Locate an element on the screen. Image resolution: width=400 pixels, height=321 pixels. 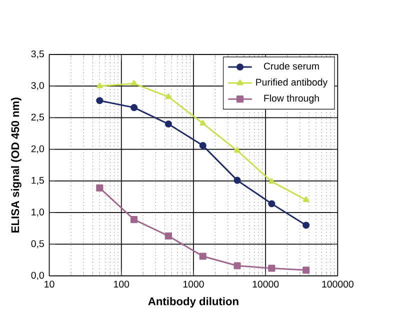
legend-label: Flow through is located at coordinates (291, 99).